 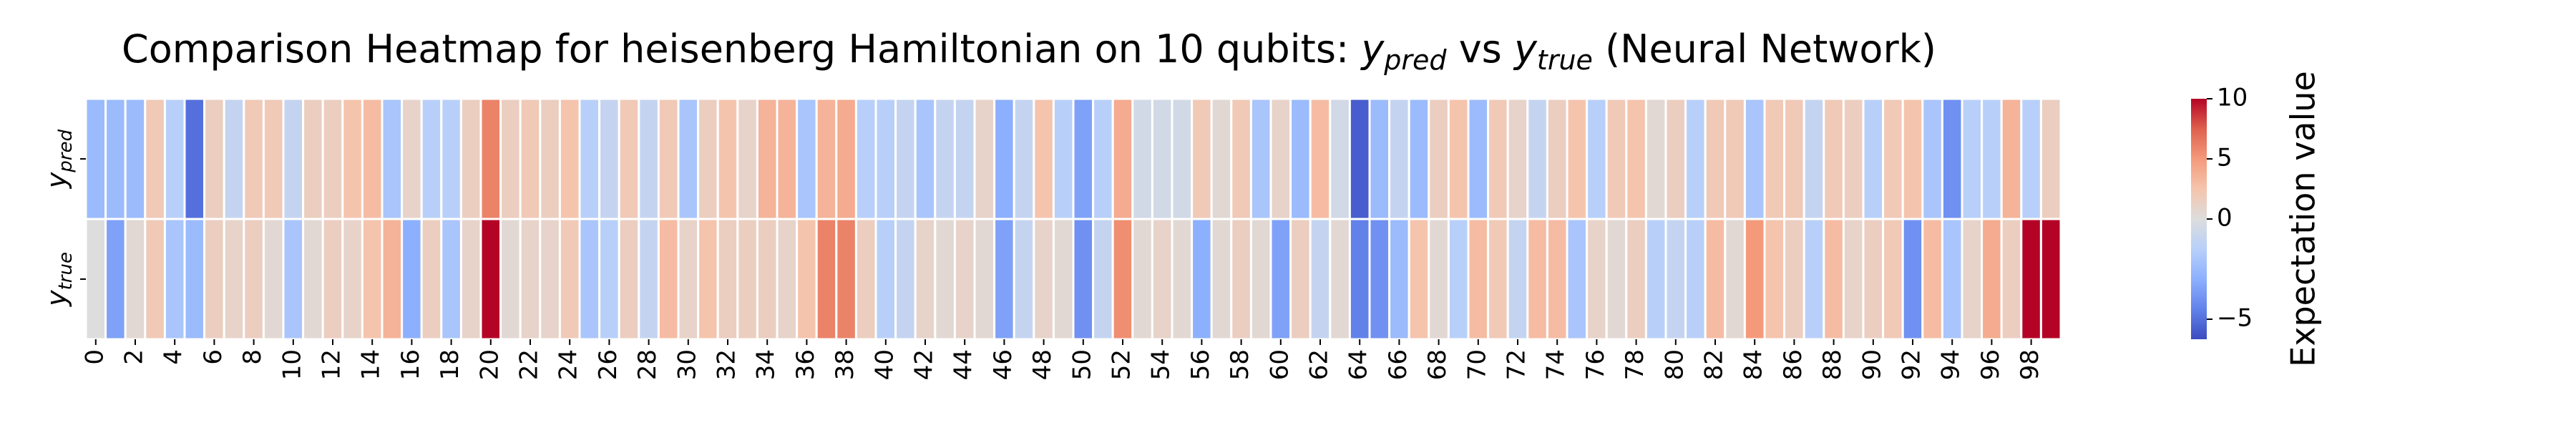 What do you see at coordinates (134, 357) in the screenshot?
I see `x-tick-label: 2` at bounding box center [134, 357].